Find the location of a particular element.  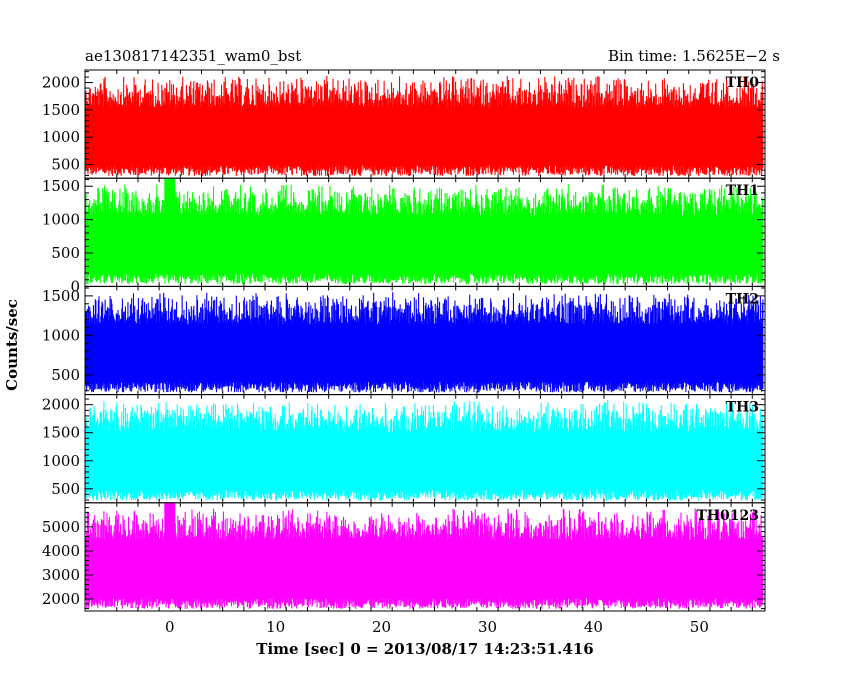

series-core-th0 is located at coordinates (424, 142).